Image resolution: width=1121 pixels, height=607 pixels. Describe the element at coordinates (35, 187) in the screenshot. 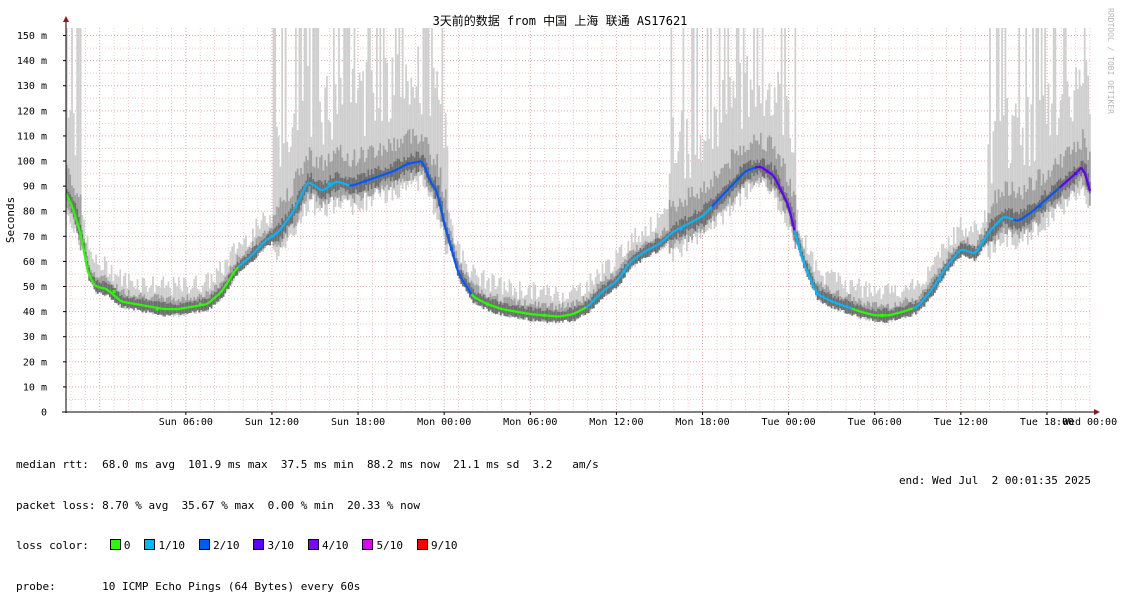

I see `y-tick-label: 90 m` at that location.